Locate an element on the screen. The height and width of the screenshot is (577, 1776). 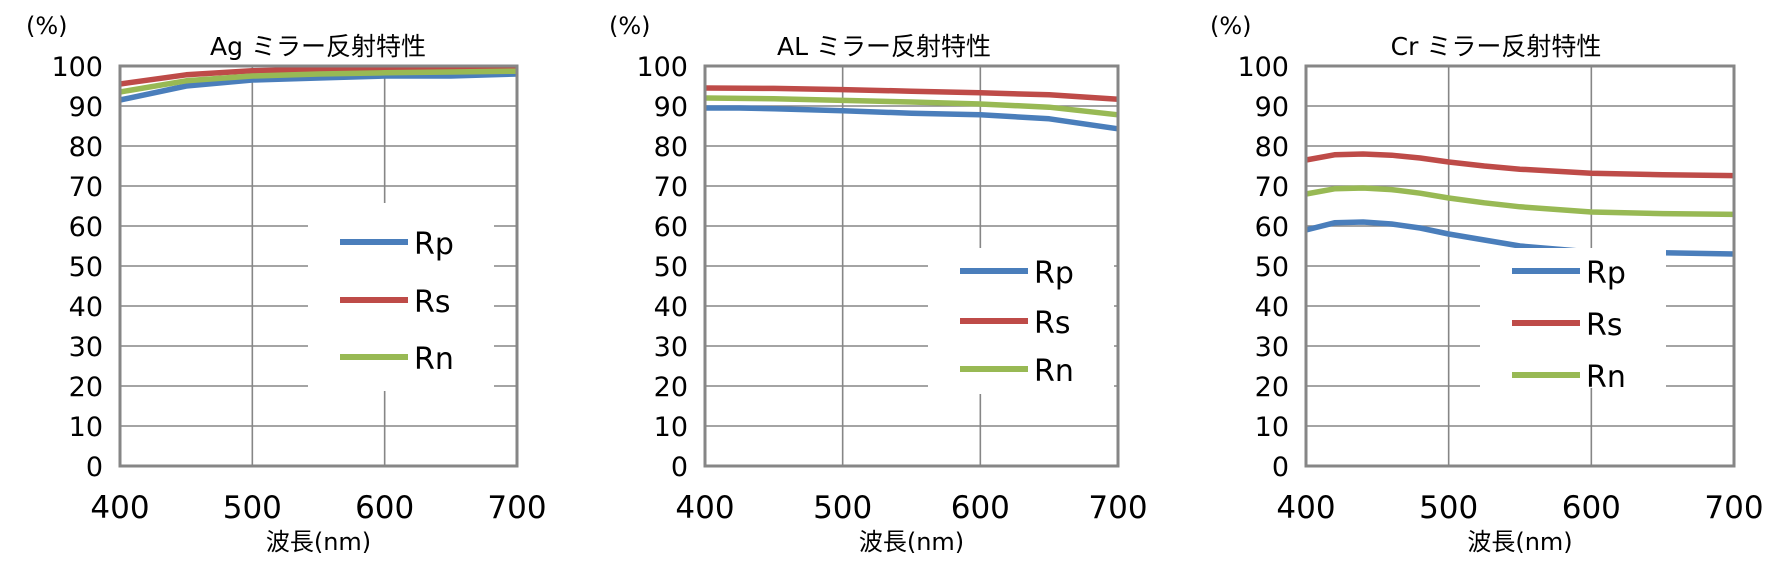
chart-title: Cr ミラー反射特性 is located at coordinates (1496, 46).